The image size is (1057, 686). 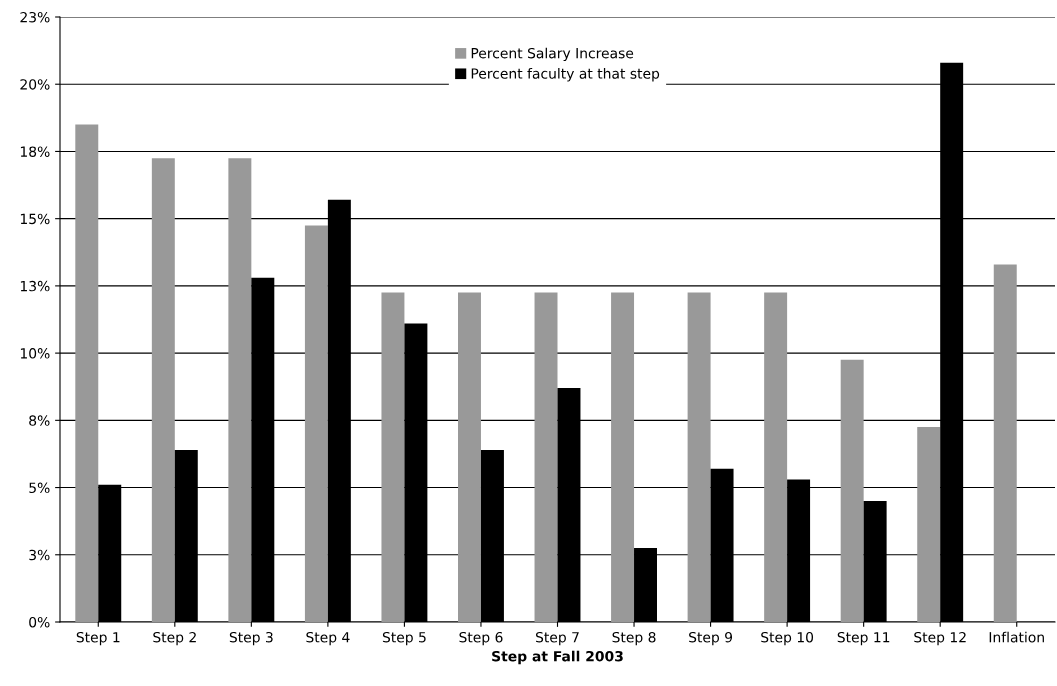 I want to click on legend-label: Percent faculty at that step, so click(x=565, y=75).